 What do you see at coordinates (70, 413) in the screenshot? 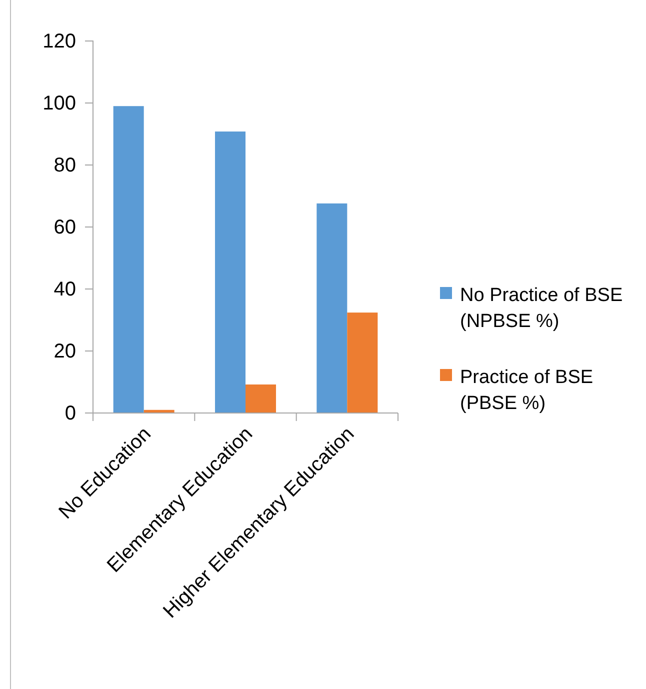
I see `y-tick-label: 0` at bounding box center [70, 413].